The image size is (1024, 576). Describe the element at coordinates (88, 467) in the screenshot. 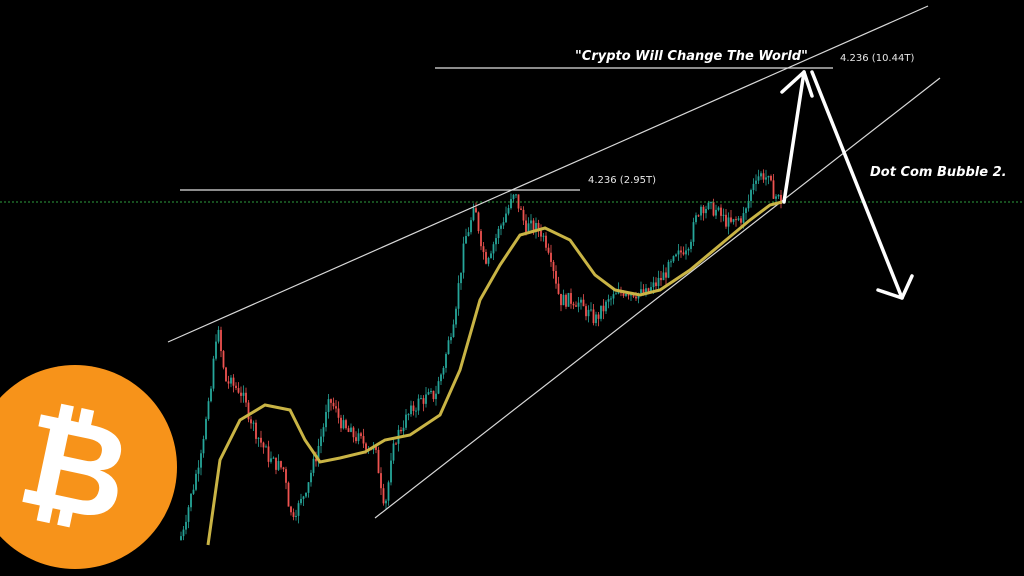

I see `bitcoin-logo: ₿` at that location.